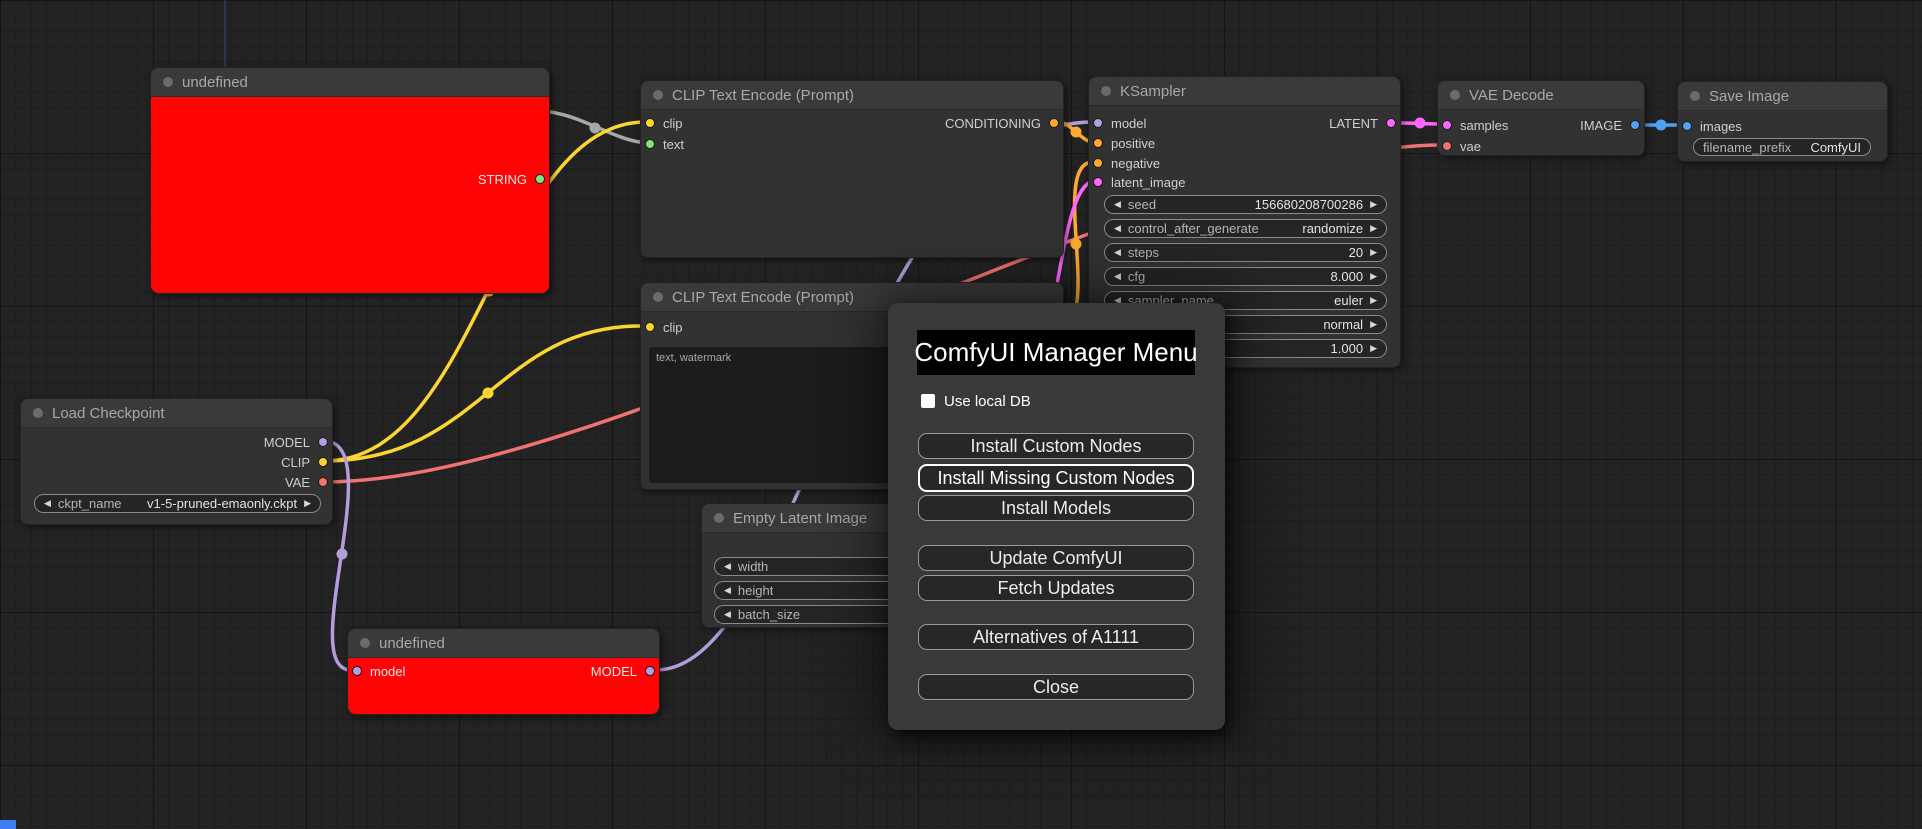  Describe the element at coordinates (306, 482) in the screenshot. I see `output-slot-vae: VAE` at that location.